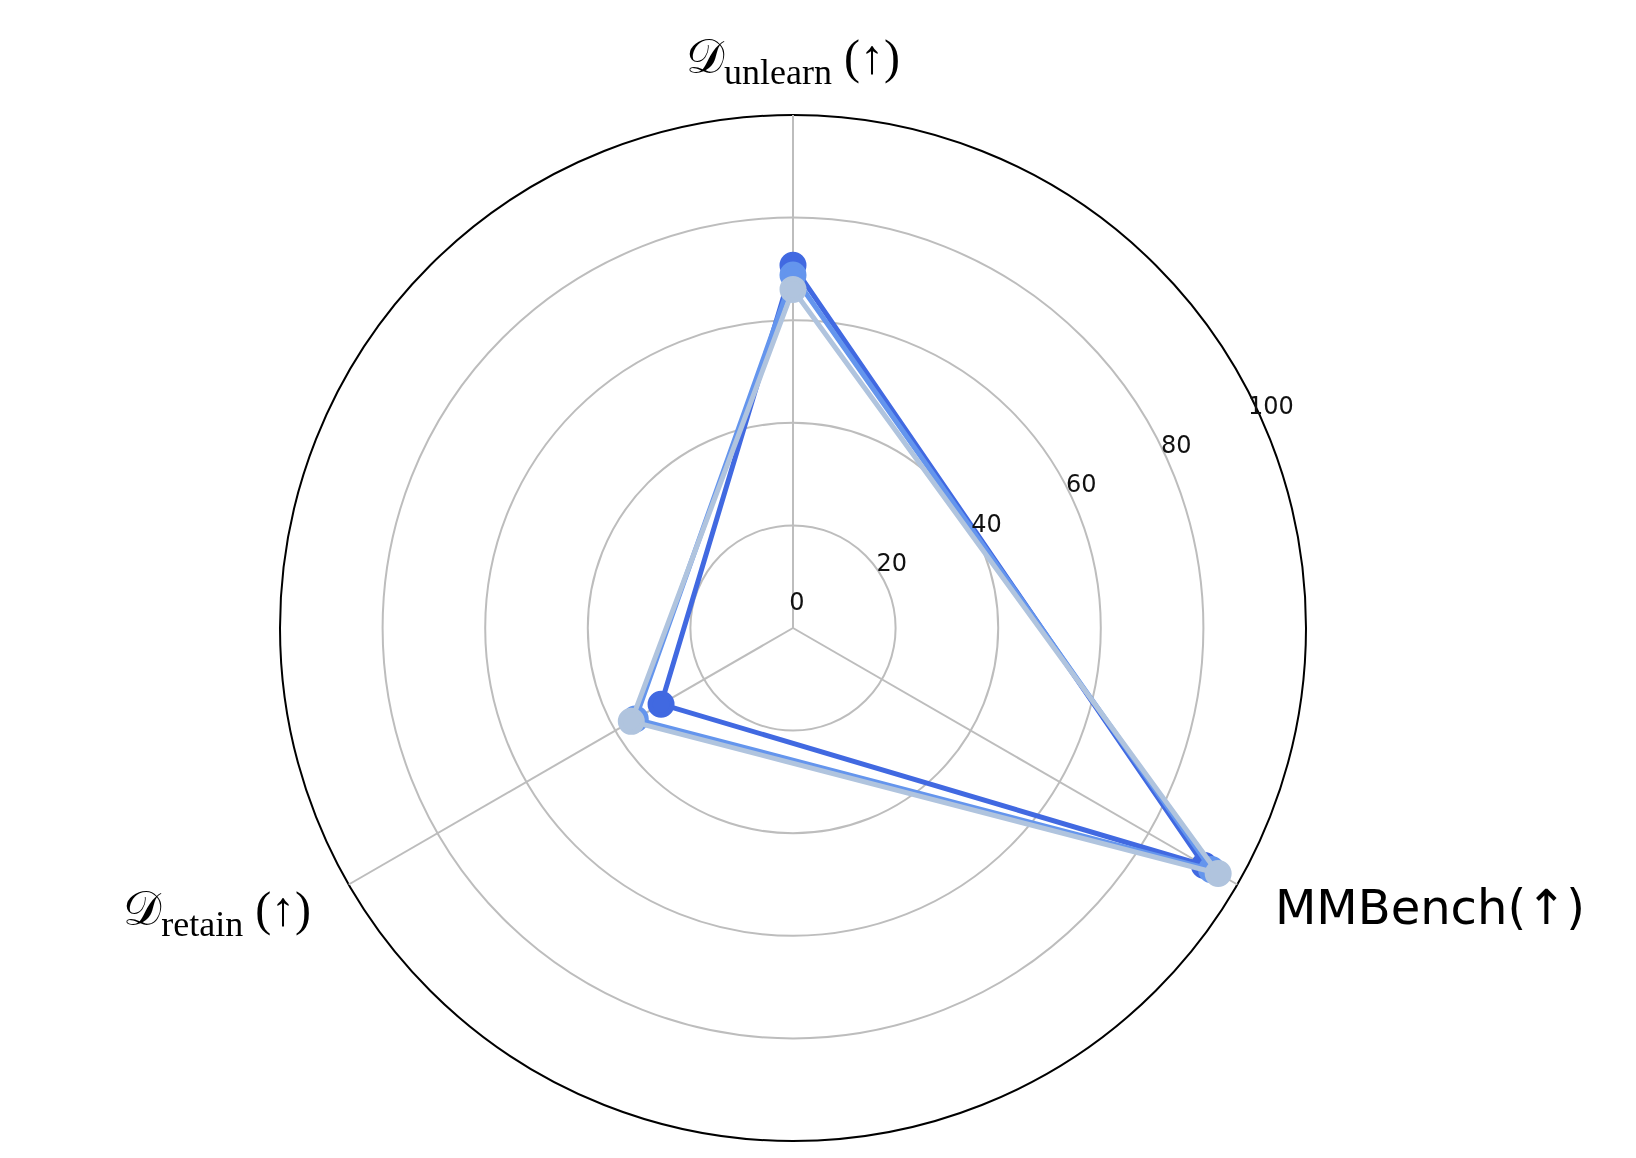  I want to click on y-tick-label: 20, so click(892, 562).